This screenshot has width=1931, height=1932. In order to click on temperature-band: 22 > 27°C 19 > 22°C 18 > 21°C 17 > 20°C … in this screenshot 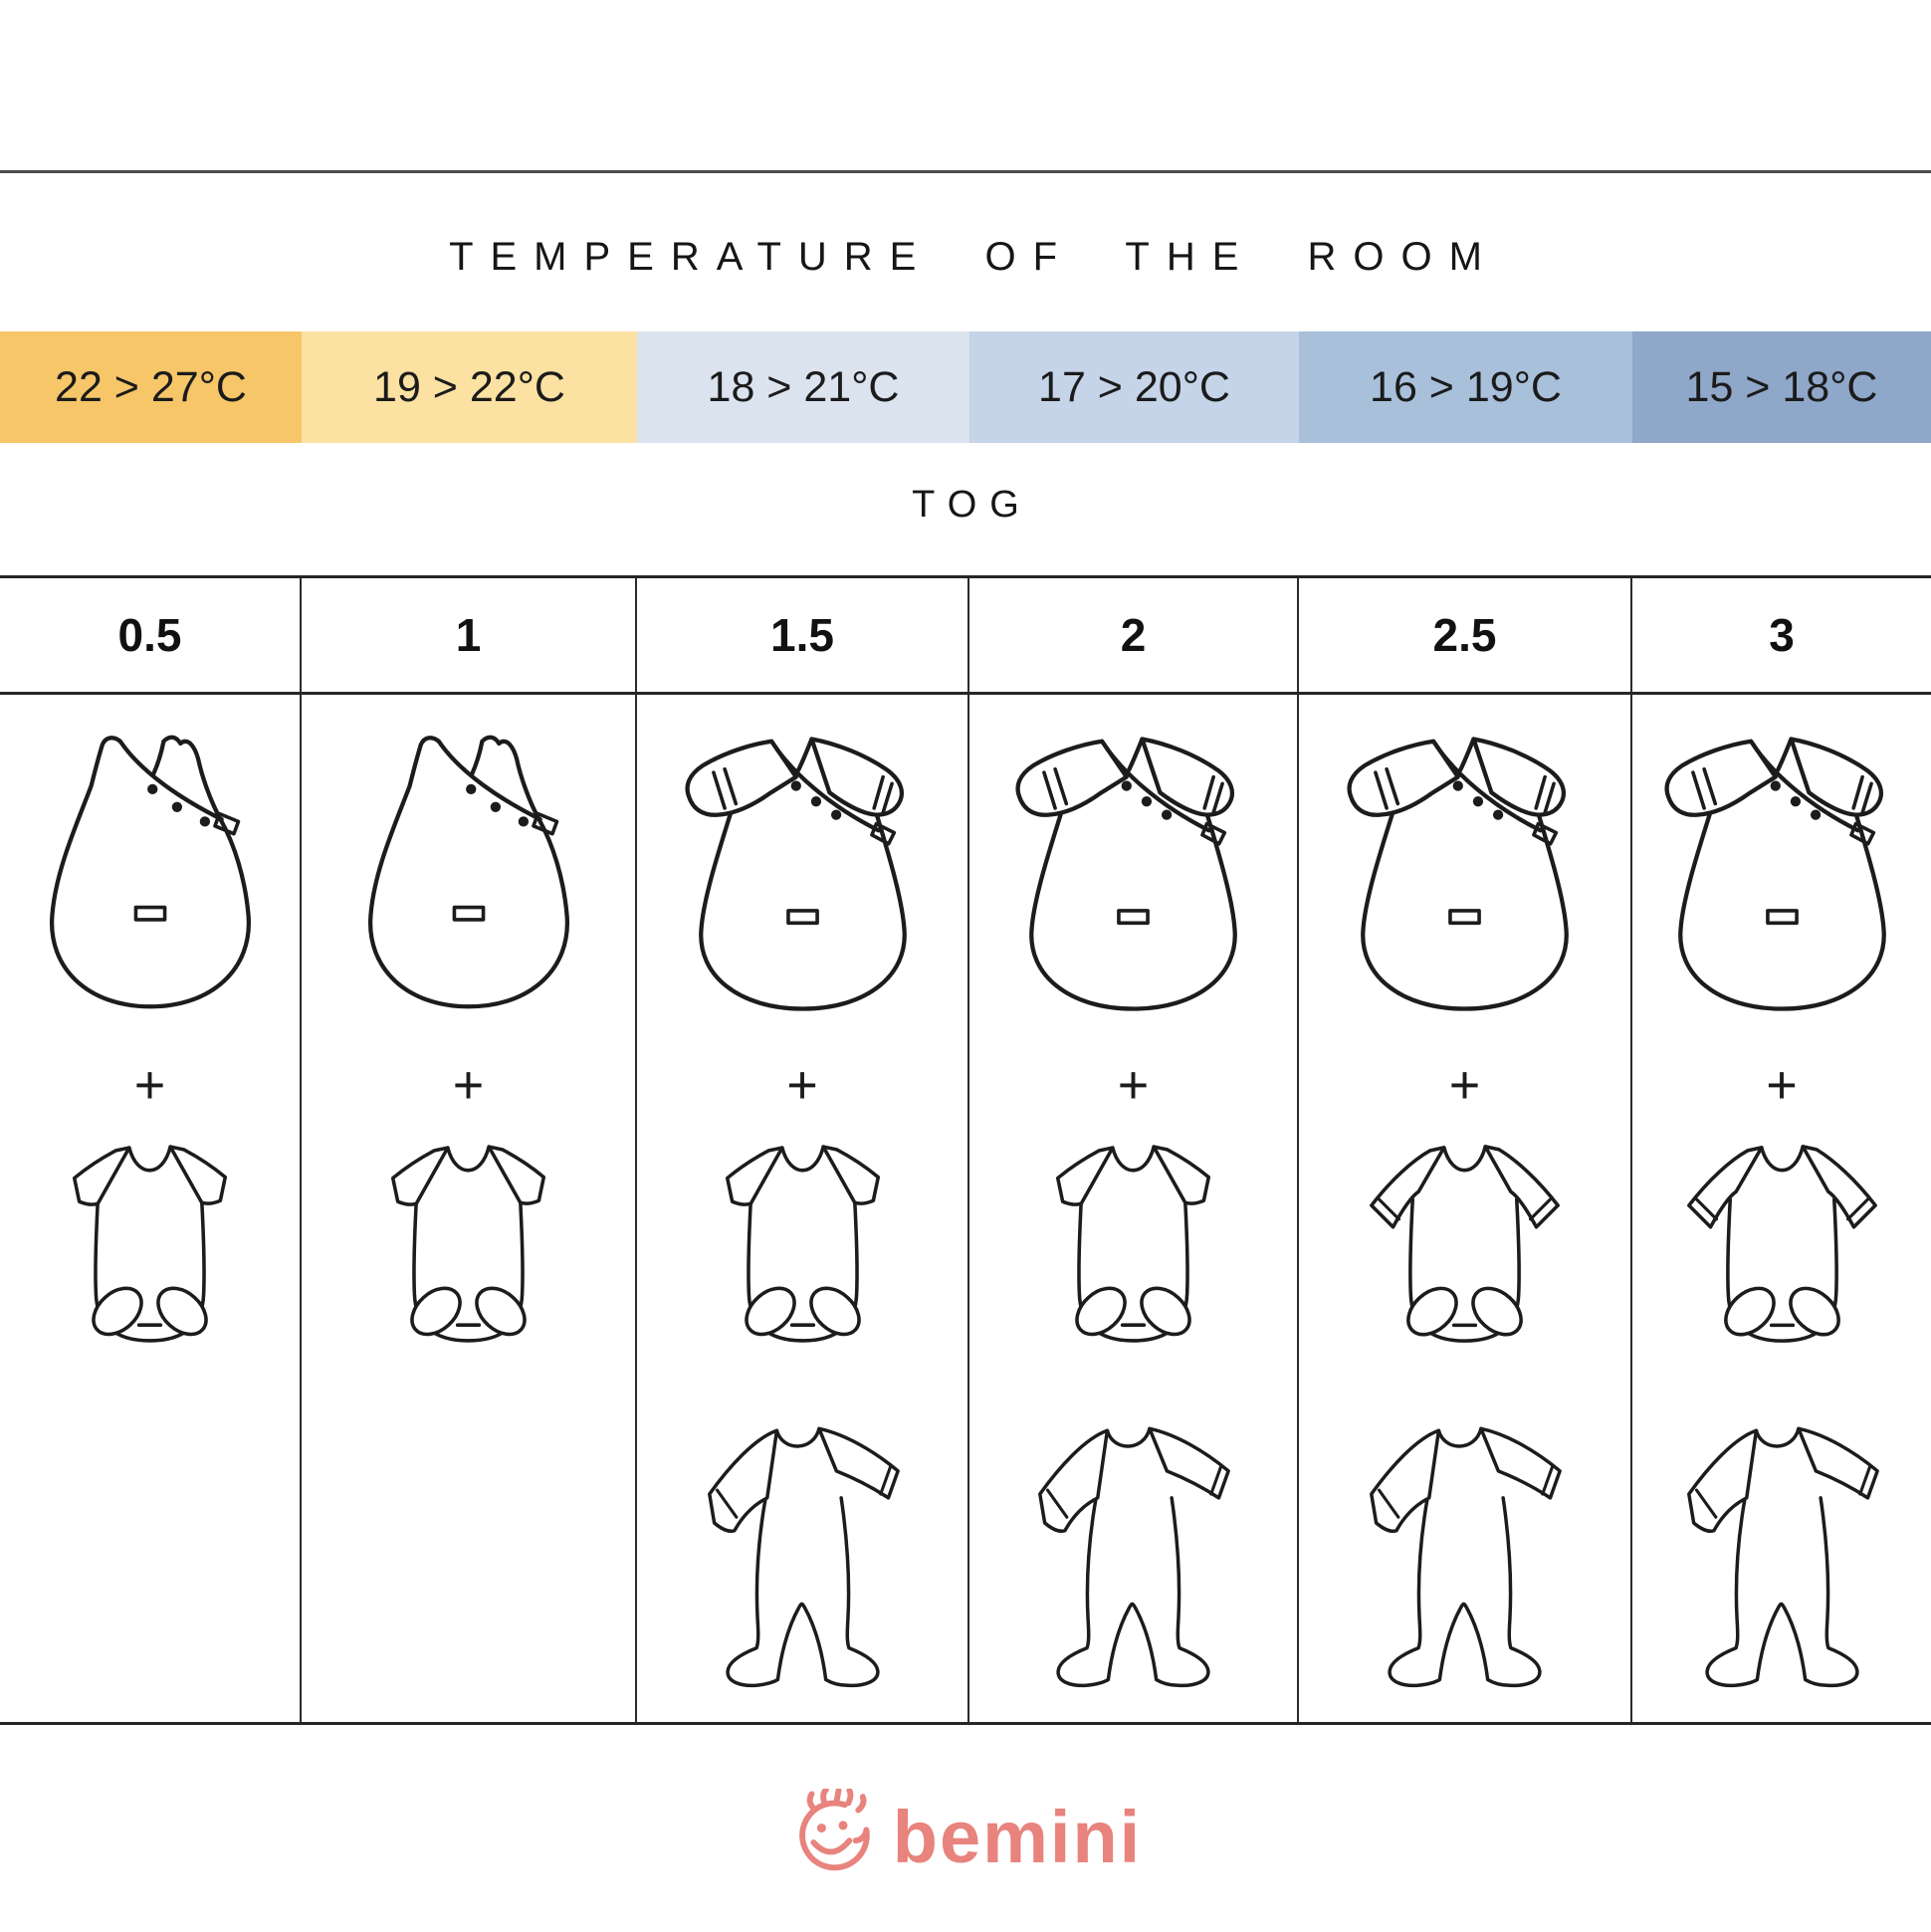, I will do `click(966, 387)`.